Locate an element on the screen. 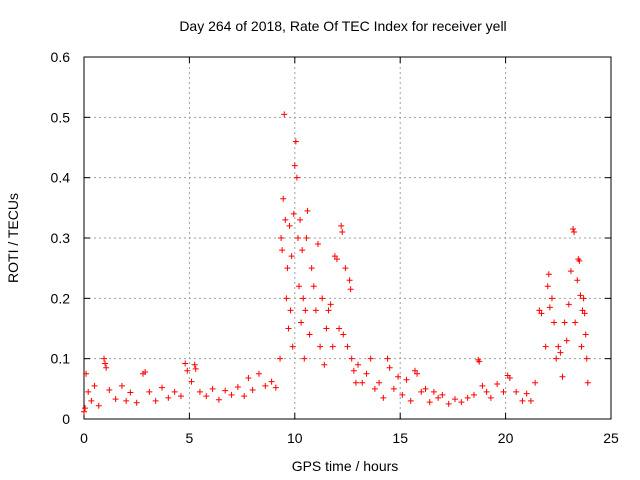 Image resolution: width=640 pixels, height=480 pixels. y-axis-label: ROTI / TECUs is located at coordinates (13, 238).